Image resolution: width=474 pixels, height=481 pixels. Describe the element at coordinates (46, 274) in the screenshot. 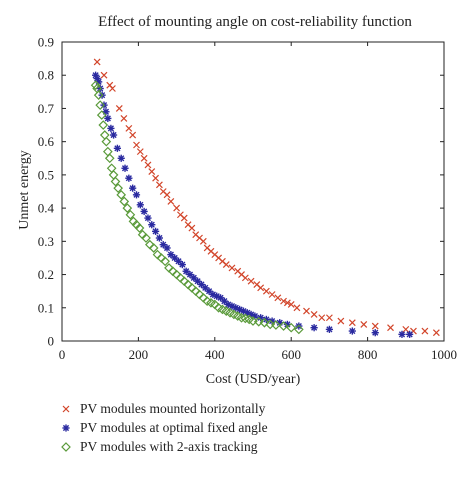

I see `y-tick-label: 0.2` at that location.